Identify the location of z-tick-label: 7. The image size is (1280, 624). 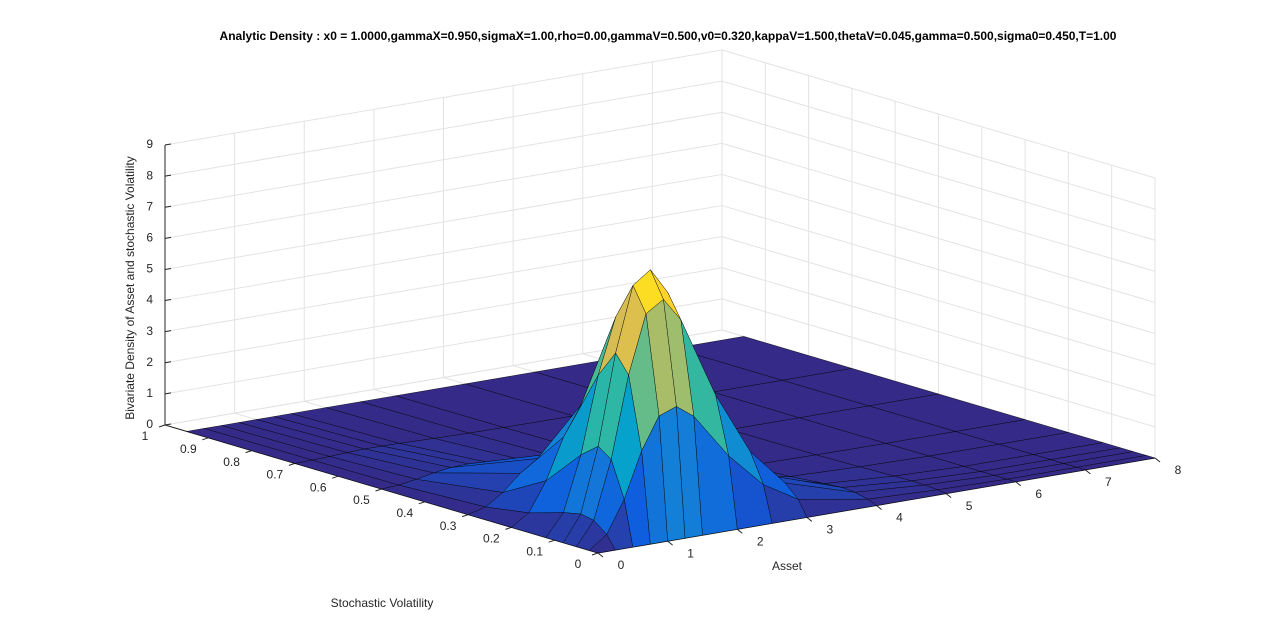
(149, 206).